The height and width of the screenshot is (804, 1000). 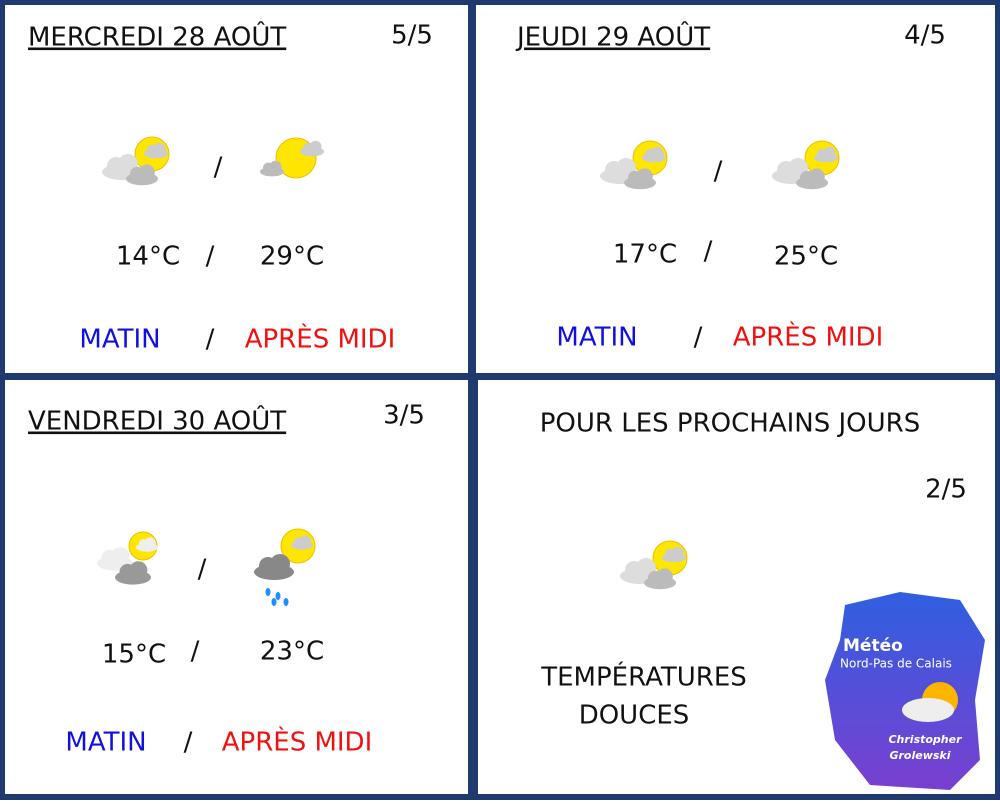 What do you see at coordinates (292, 257) in the screenshot?
I see `afternoon-temp: 29°C` at bounding box center [292, 257].